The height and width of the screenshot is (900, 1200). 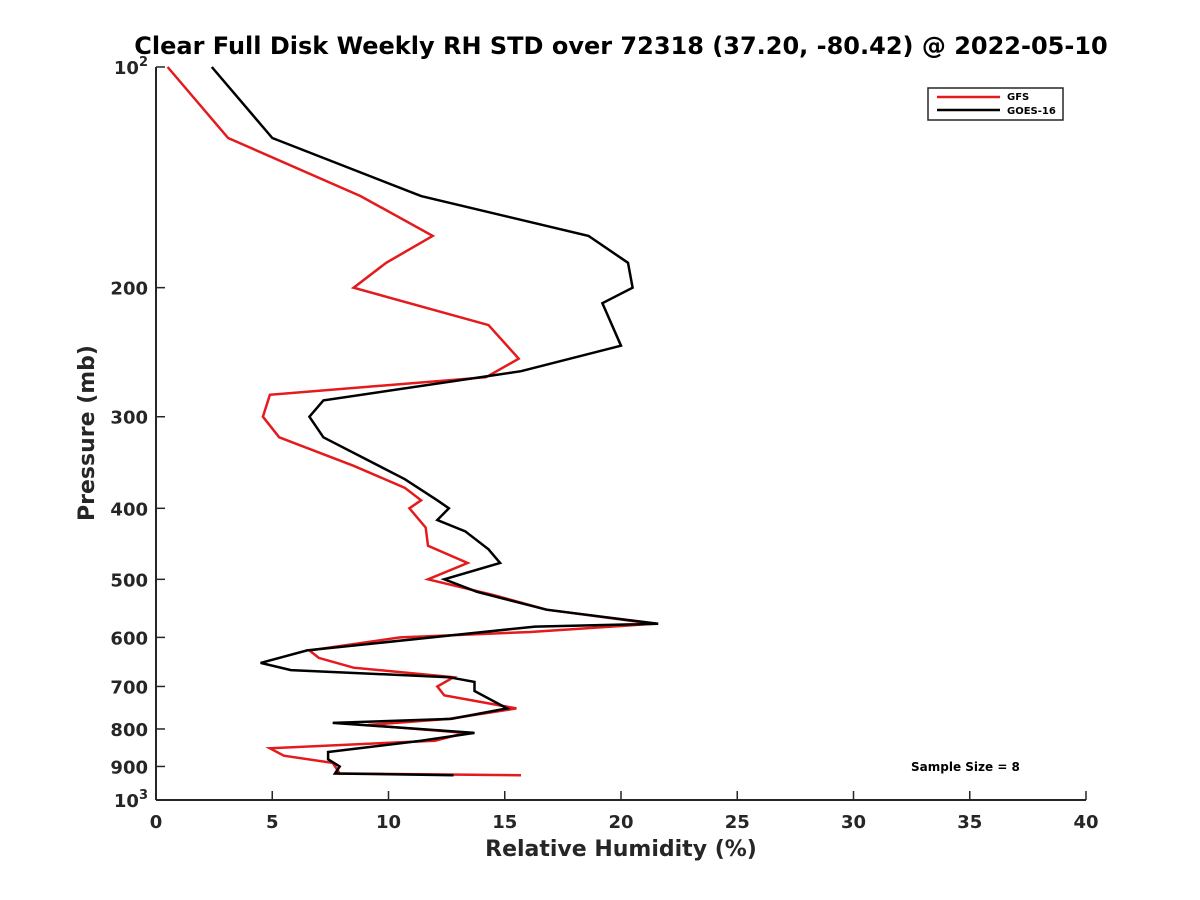 What do you see at coordinates (156, 822) in the screenshot?
I see `x-tick-label: 0` at bounding box center [156, 822].